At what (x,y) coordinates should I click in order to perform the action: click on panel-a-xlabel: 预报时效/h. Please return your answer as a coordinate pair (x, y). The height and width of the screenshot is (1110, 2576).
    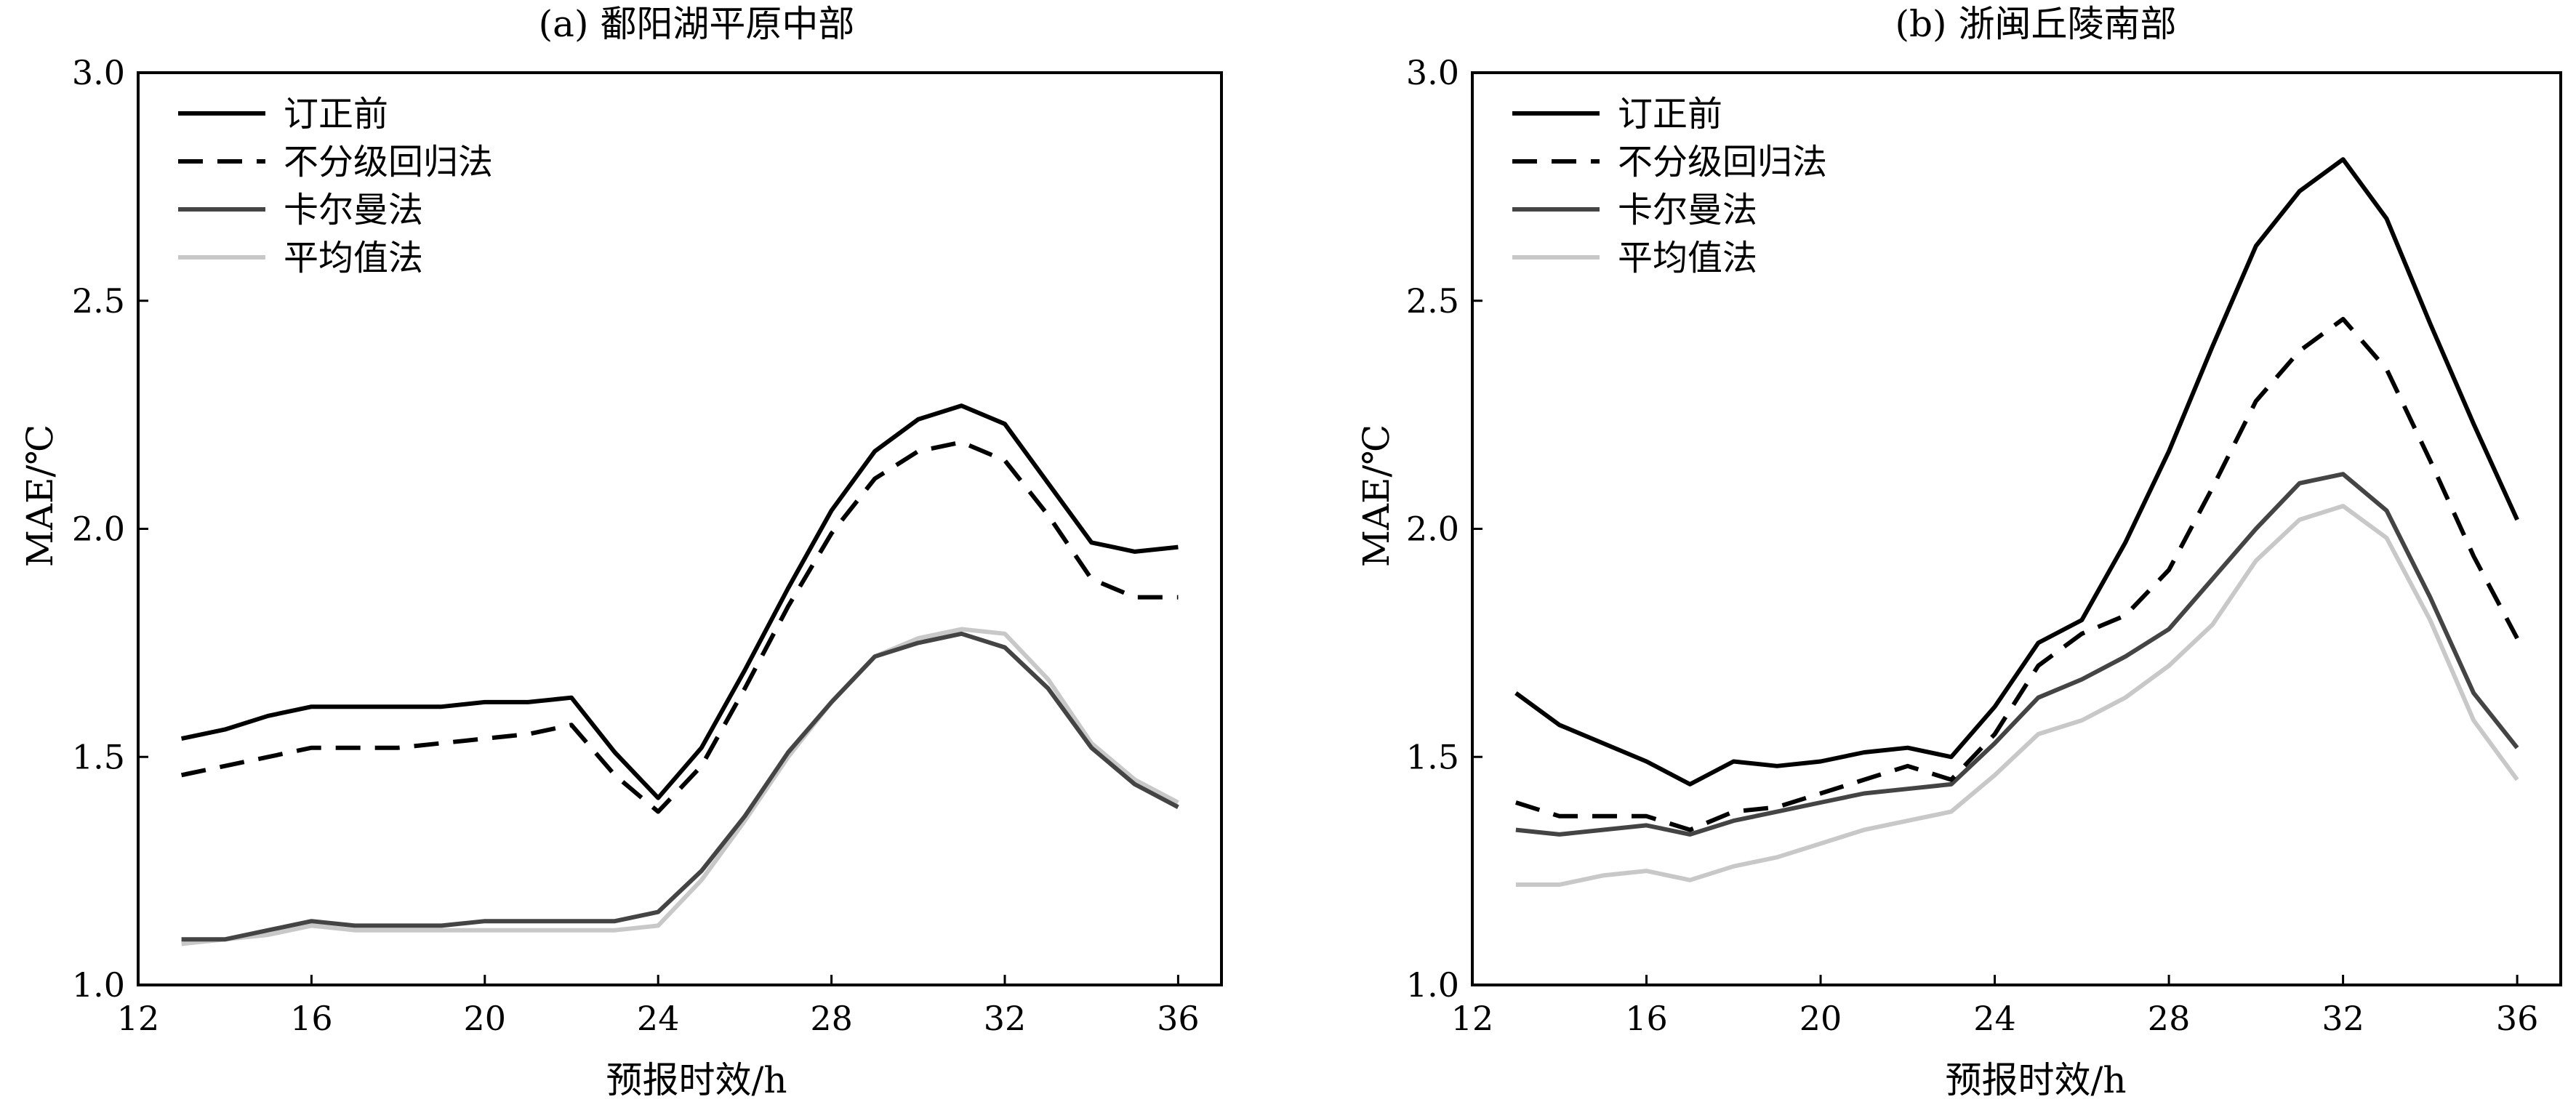
    Looking at the image, I should click on (697, 1080).